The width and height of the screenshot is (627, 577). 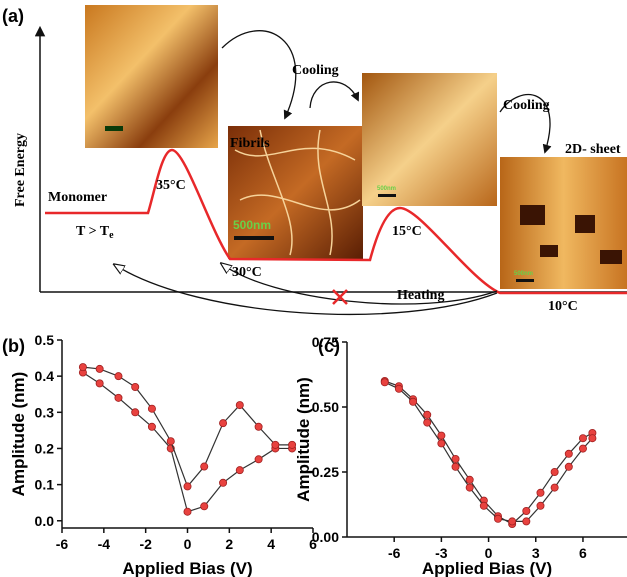 I want to click on temperature-label: 30°C, so click(x=247, y=272).